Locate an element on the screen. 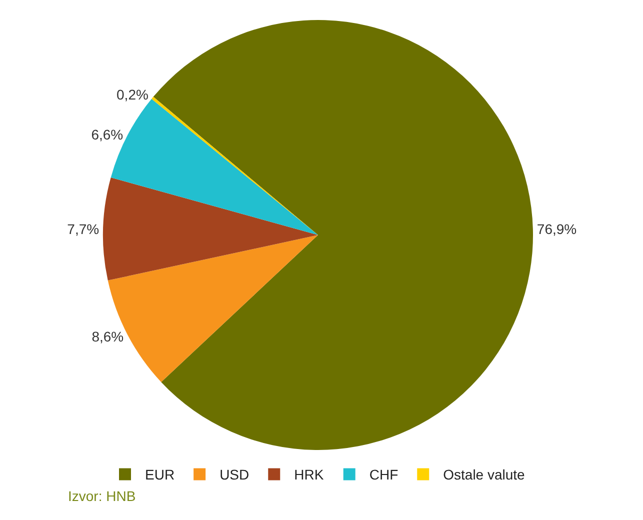  legend-label: HRK is located at coordinates (309, 474).